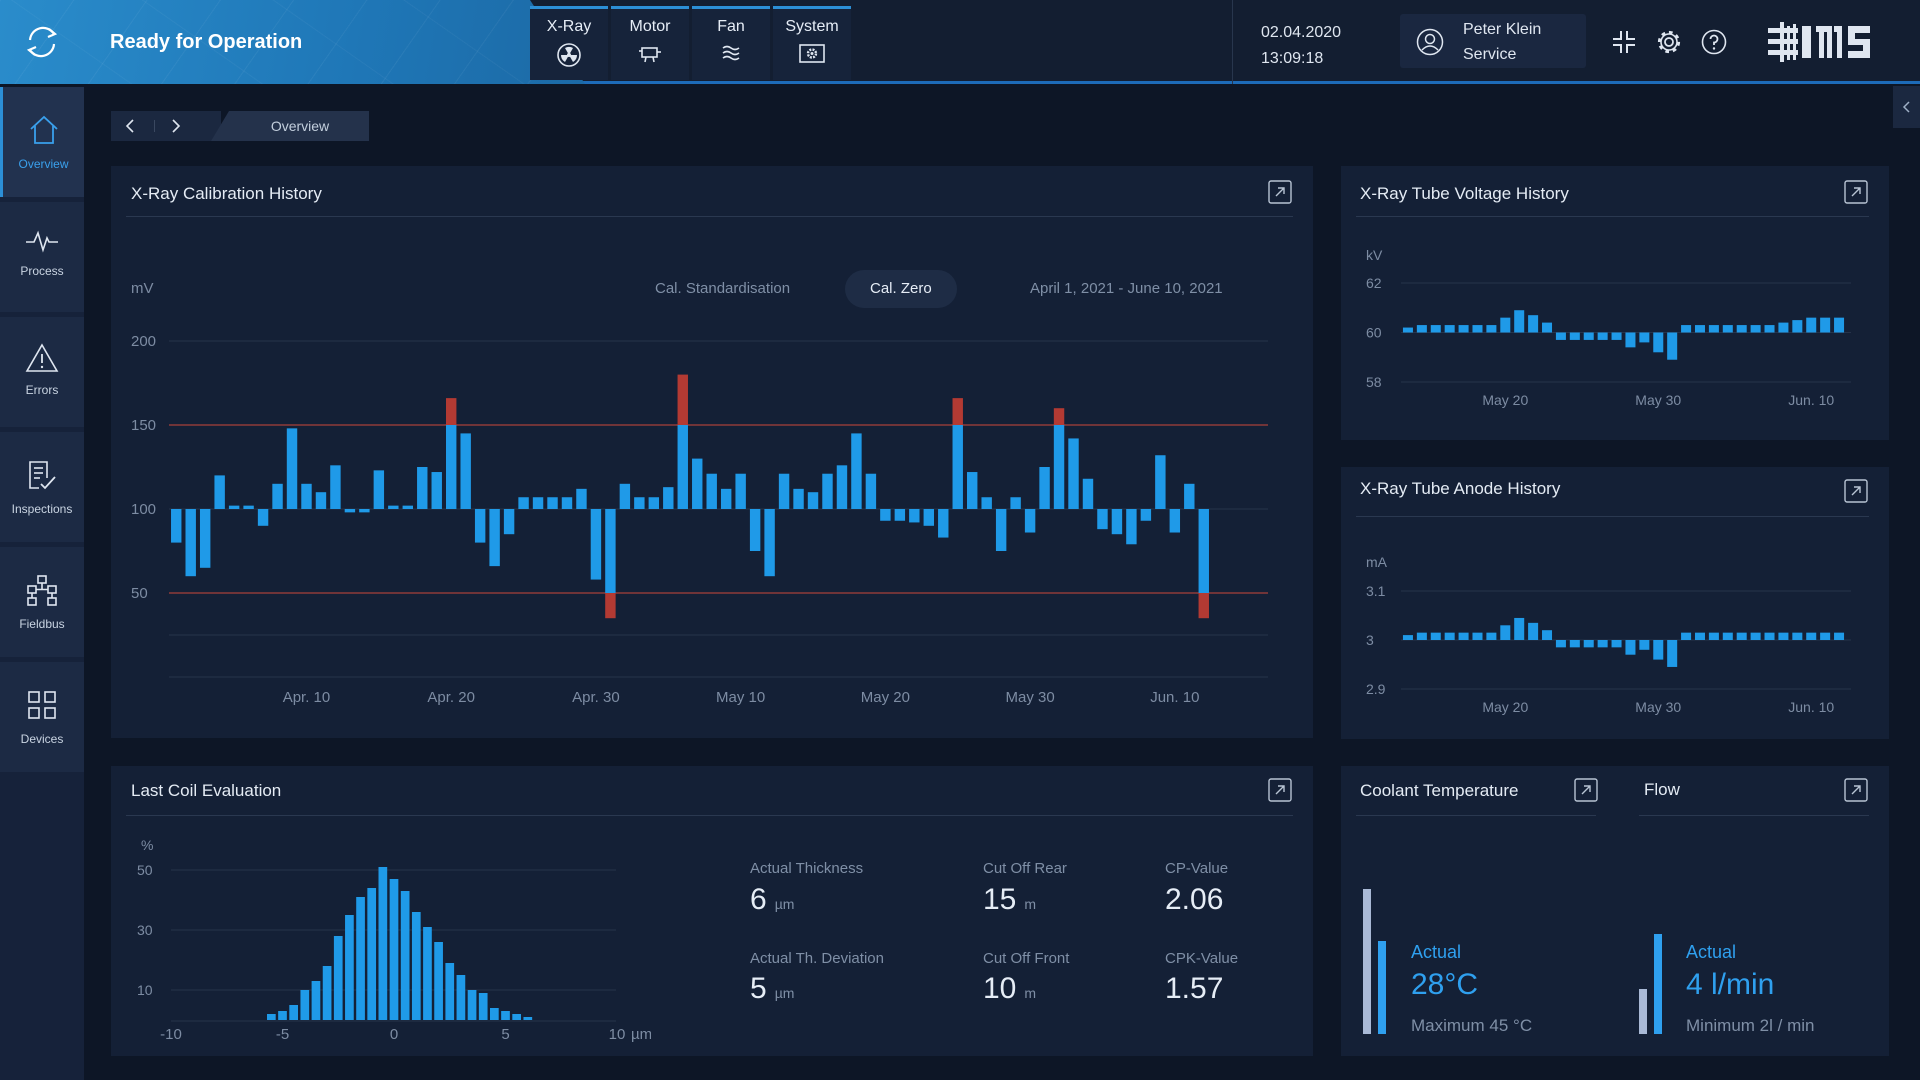  I want to click on sidebar-item-overview: Overview, so click(42, 142).